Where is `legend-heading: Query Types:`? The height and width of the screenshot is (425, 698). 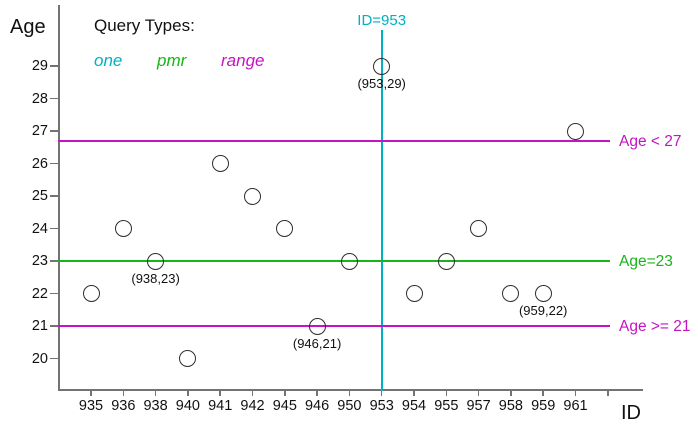 legend-heading: Query Types: is located at coordinates (144, 25).